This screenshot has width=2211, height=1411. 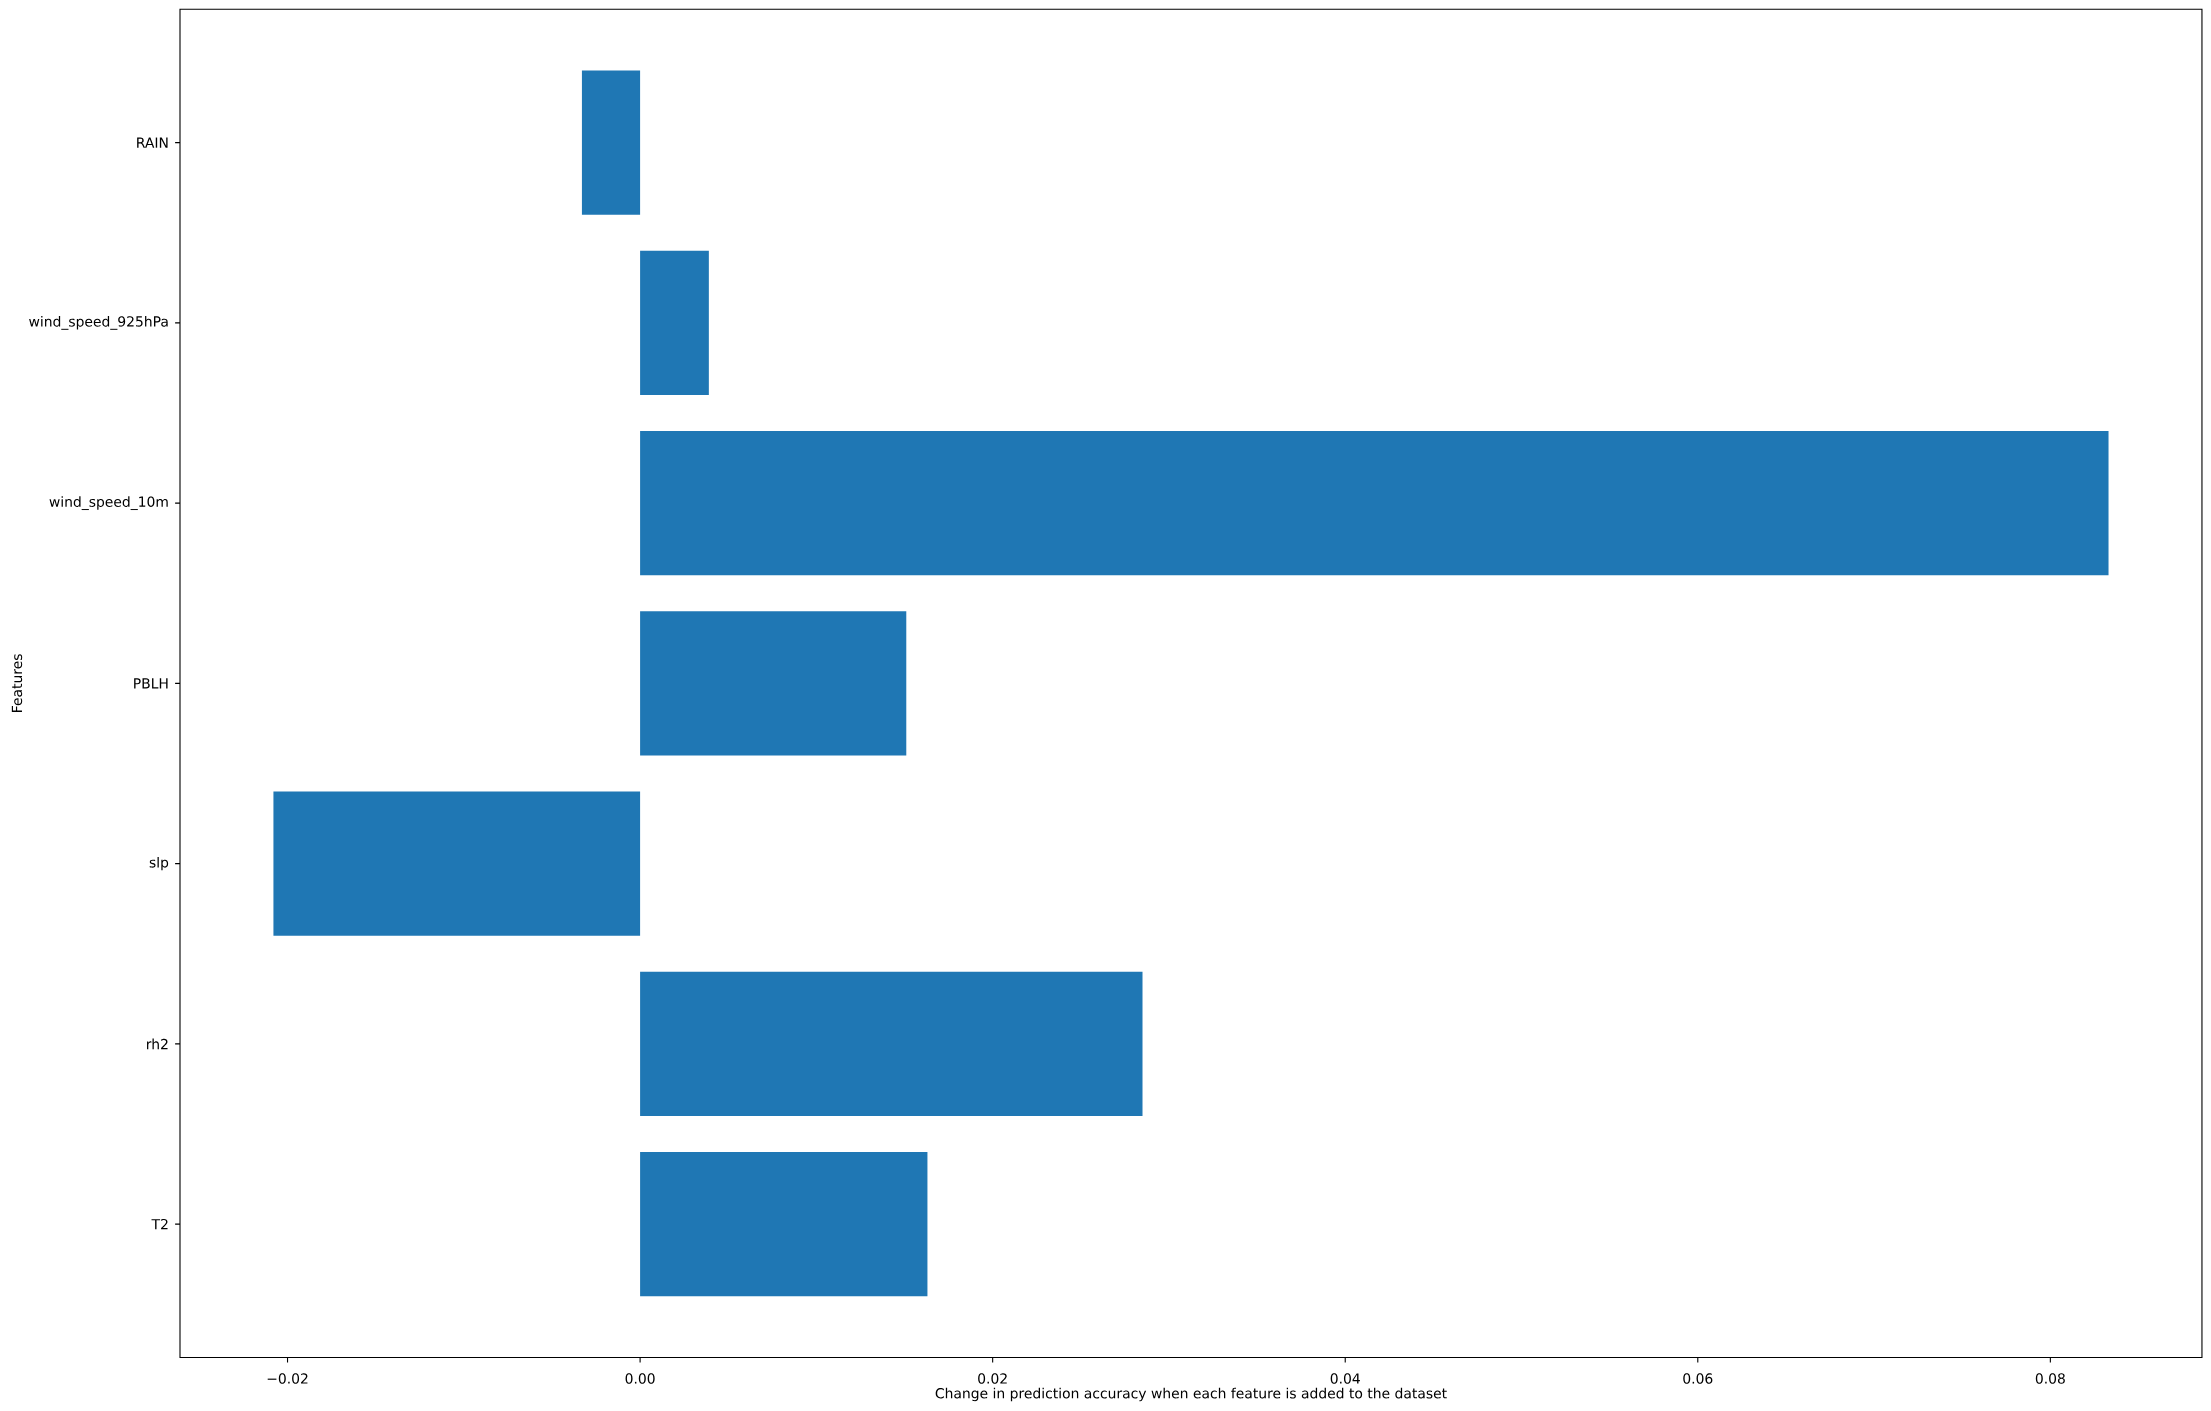 I want to click on x-tick-label: 0.00, so click(x=640, y=1378).